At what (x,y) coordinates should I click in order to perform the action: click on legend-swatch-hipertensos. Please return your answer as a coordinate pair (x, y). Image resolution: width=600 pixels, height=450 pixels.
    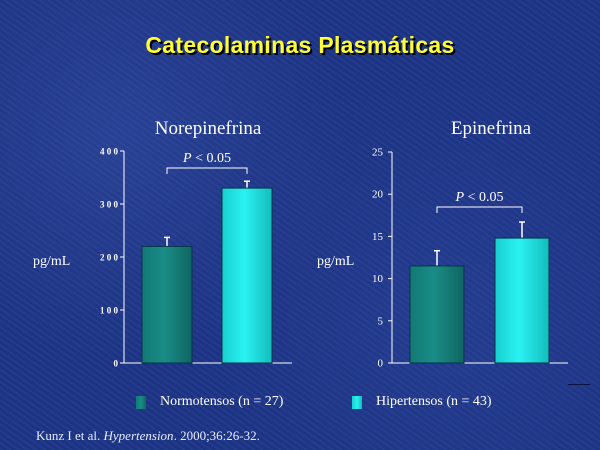
    Looking at the image, I should click on (357, 402).